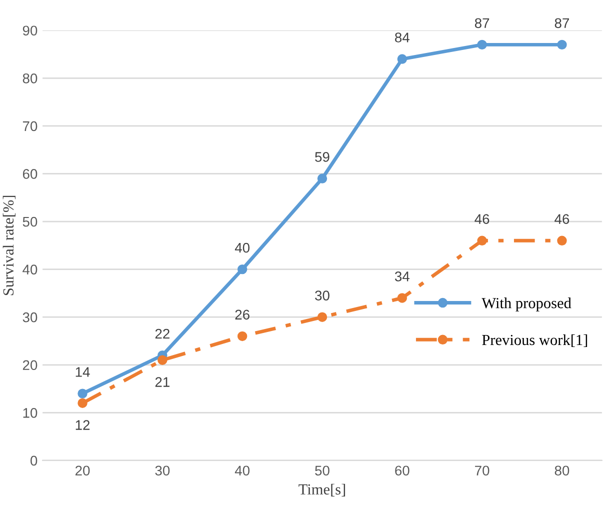 The height and width of the screenshot is (506, 608). I want to click on data-label: 30, so click(322, 295).